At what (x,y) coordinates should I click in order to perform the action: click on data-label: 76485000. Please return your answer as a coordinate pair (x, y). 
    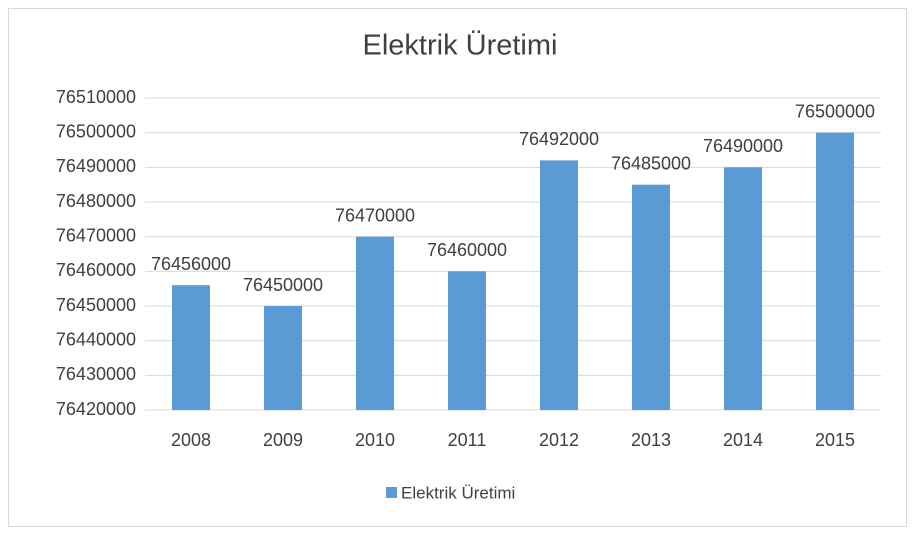
    Looking at the image, I should click on (651, 163).